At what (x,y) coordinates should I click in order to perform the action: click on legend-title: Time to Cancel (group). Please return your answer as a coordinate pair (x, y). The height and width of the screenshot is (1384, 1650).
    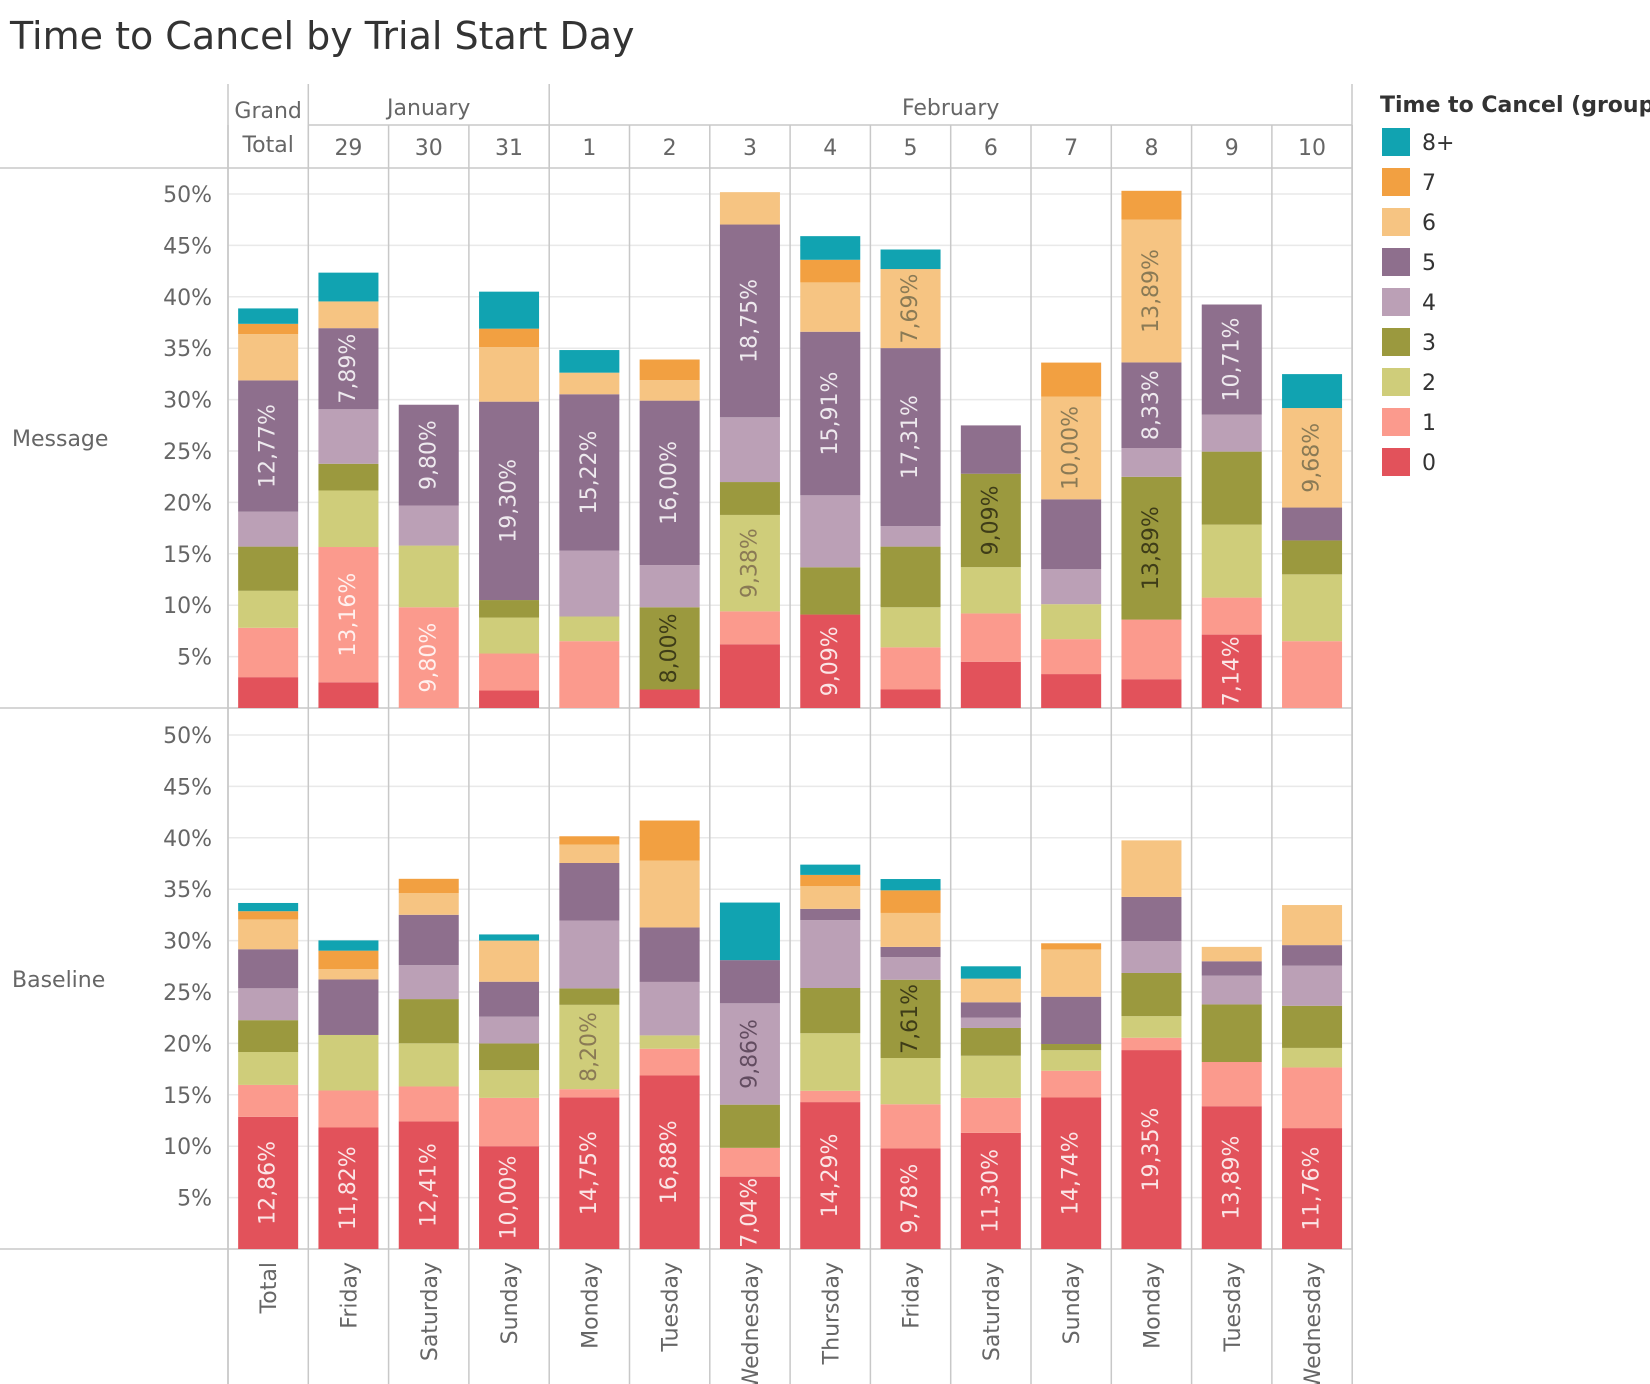
    Looking at the image, I should click on (1515, 105).